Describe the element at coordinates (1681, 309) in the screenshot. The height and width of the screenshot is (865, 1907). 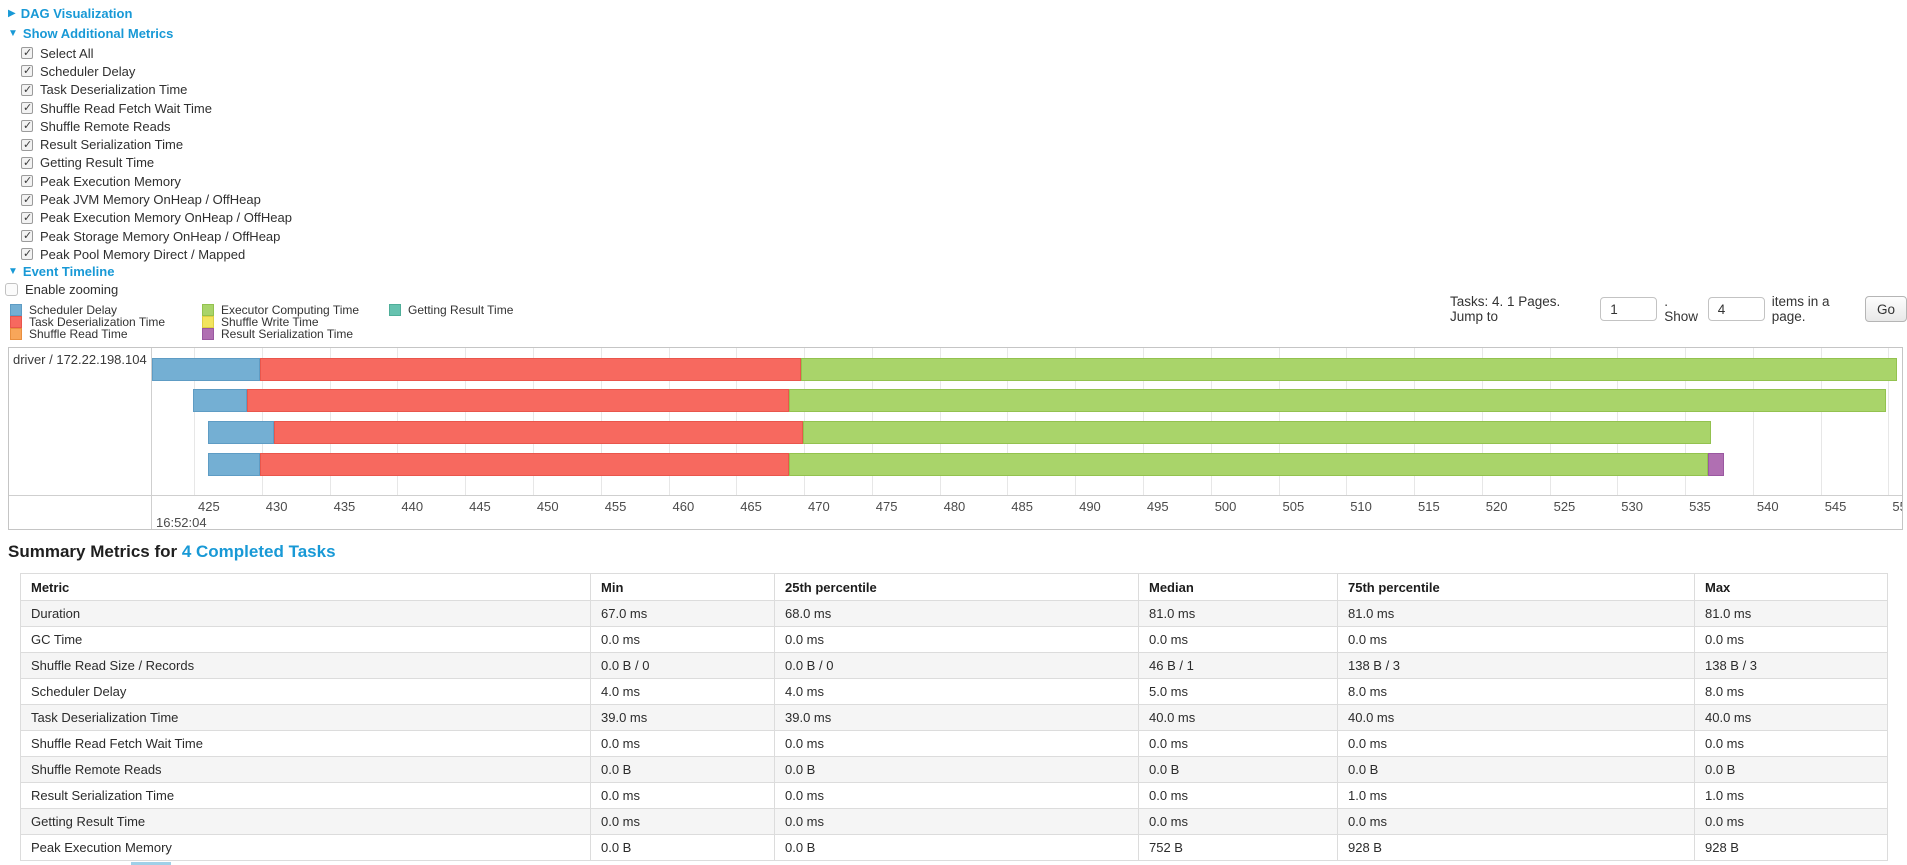
I see `pagination-mid: . Show` at that location.